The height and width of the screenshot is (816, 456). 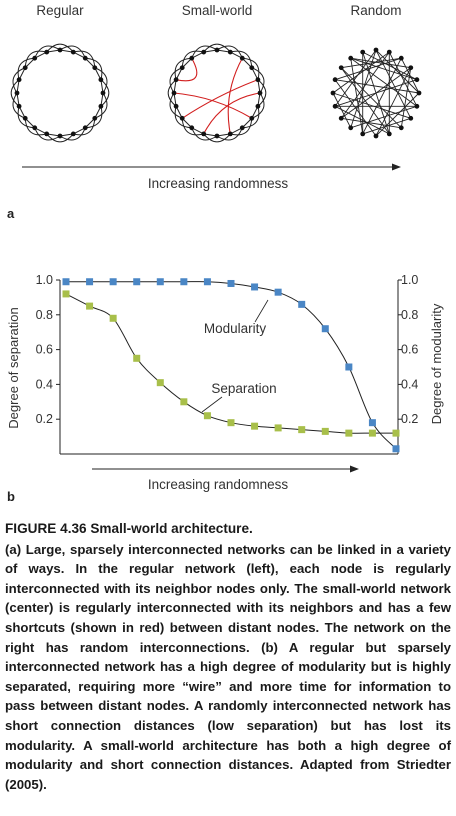 What do you see at coordinates (409, 350) in the screenshot?
I see `right-tick-label: 0.6` at bounding box center [409, 350].